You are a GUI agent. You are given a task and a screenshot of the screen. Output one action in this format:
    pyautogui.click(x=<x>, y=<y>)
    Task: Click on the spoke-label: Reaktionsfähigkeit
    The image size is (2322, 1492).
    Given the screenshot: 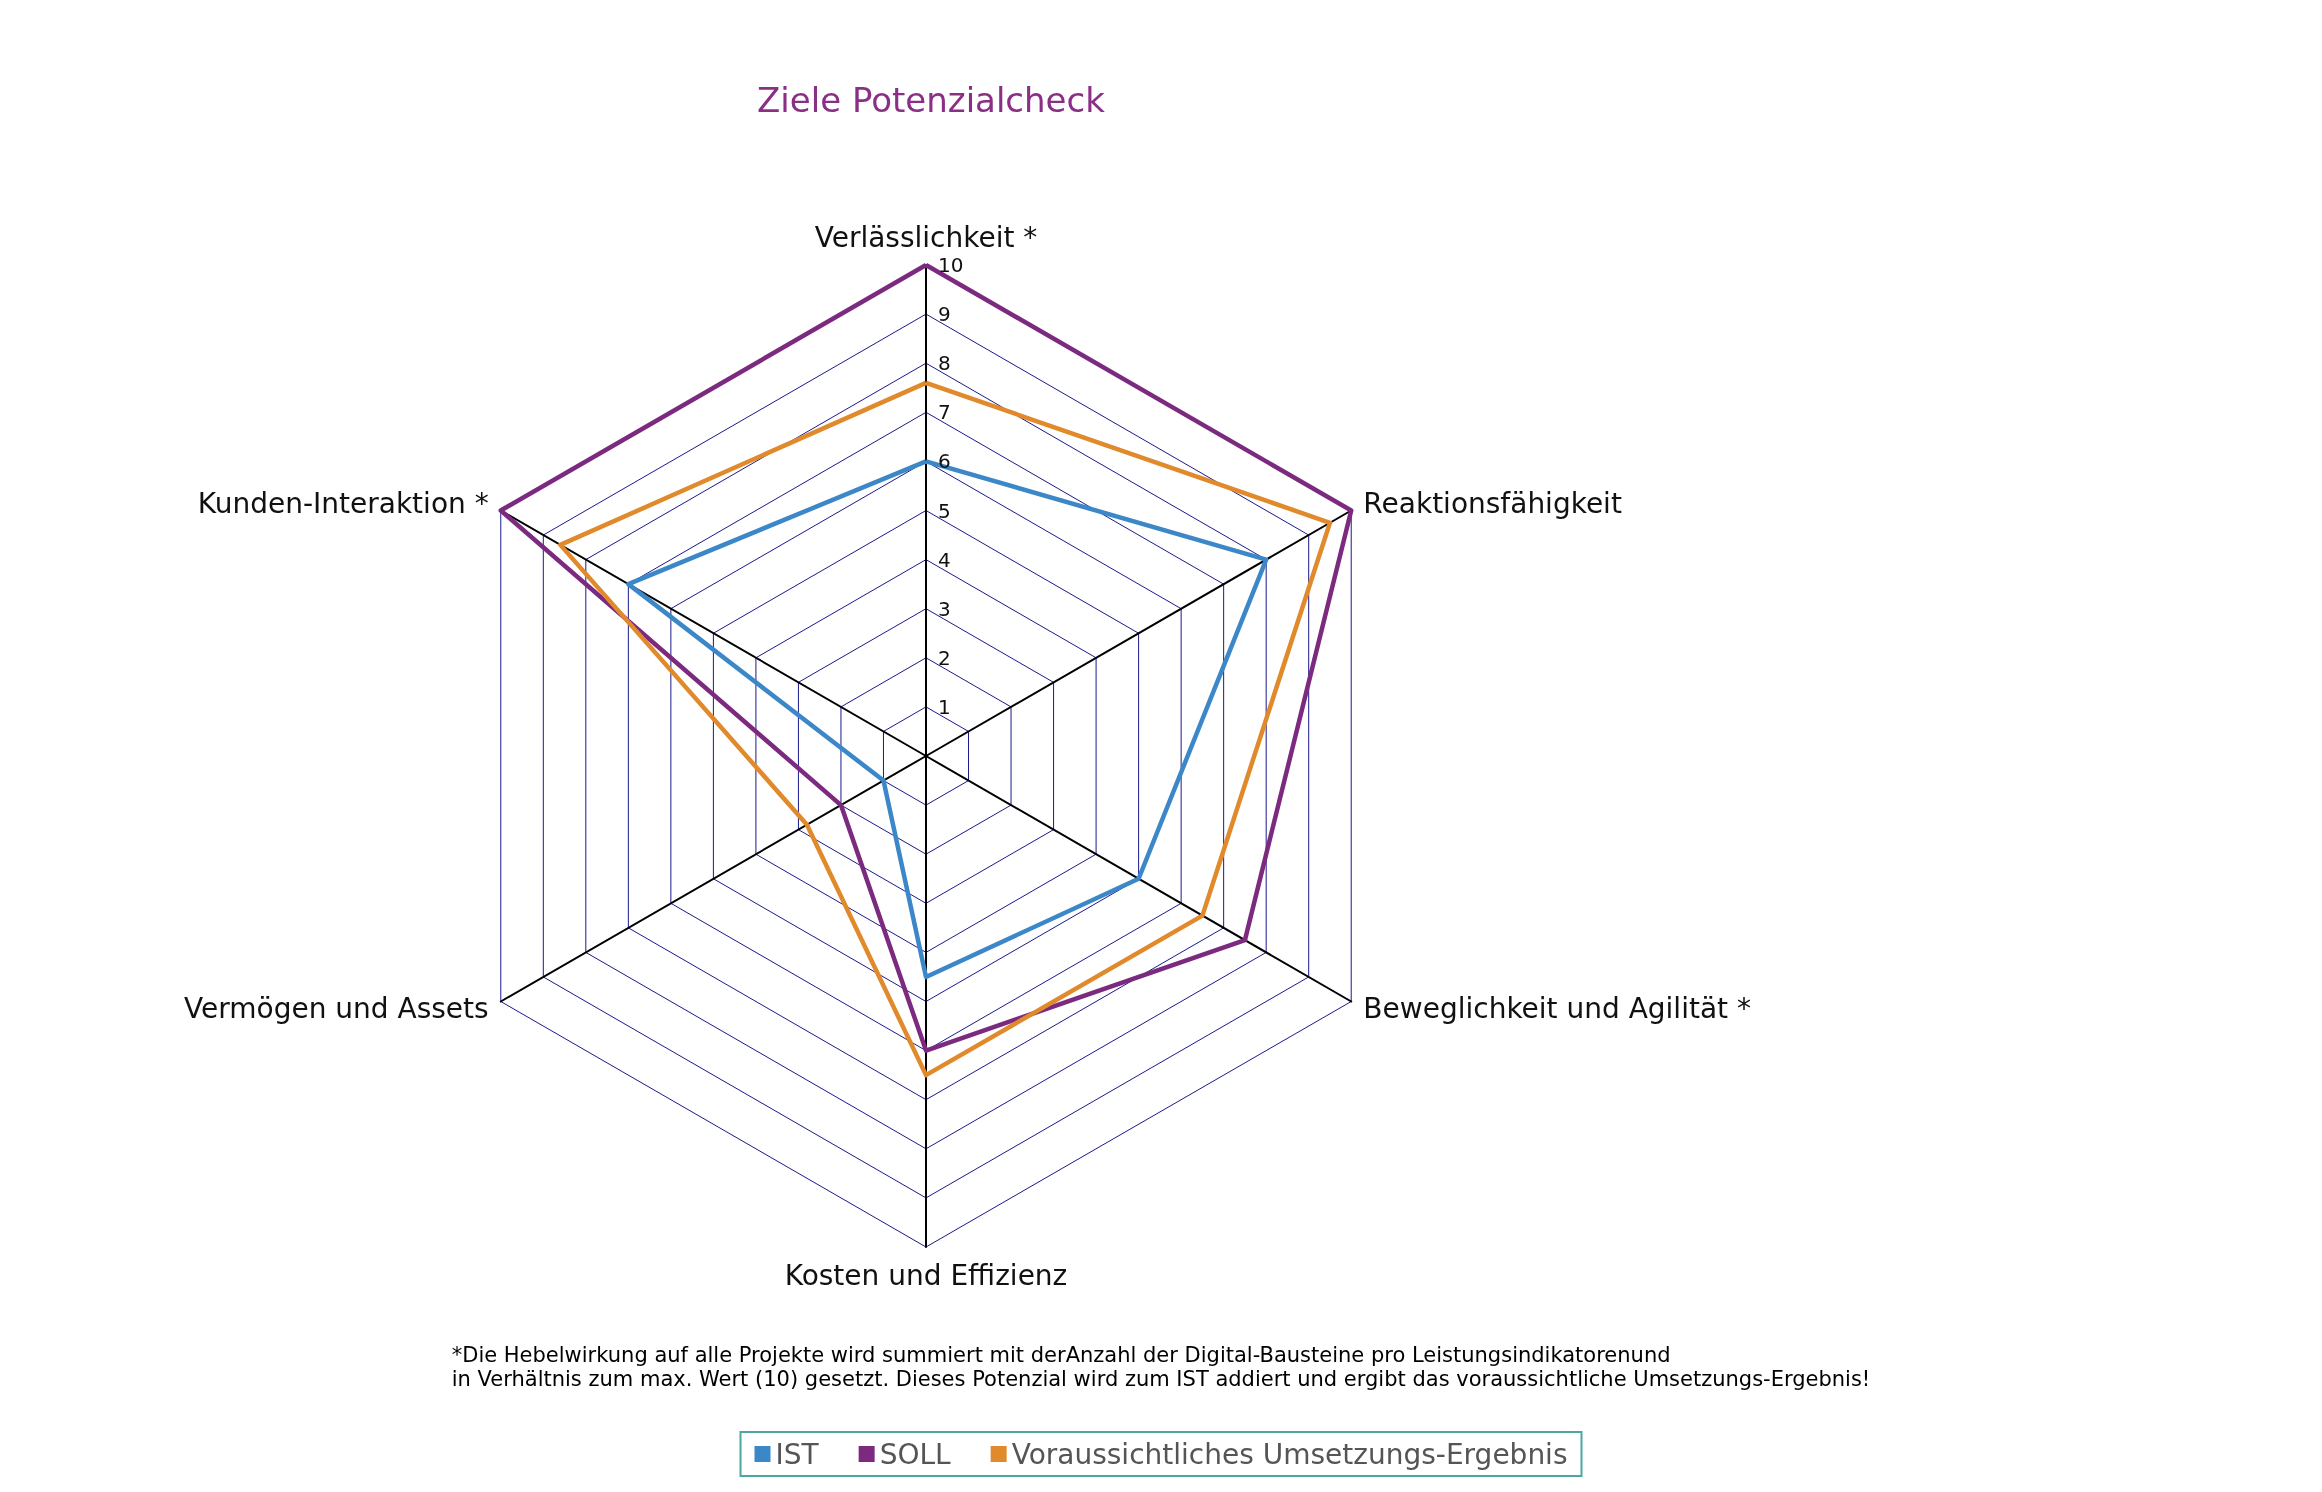 What is the action you would take?
    pyautogui.click(x=1492, y=503)
    